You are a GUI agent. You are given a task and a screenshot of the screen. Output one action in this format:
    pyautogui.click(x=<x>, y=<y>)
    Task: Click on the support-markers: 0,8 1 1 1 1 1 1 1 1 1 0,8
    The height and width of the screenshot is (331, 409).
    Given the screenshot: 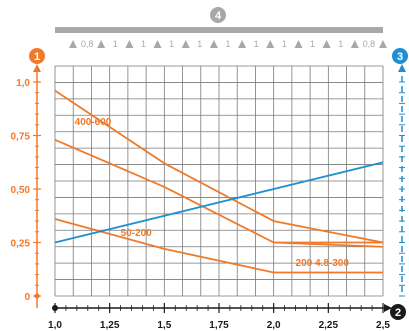 What is the action you would take?
    pyautogui.click(x=228, y=44)
    